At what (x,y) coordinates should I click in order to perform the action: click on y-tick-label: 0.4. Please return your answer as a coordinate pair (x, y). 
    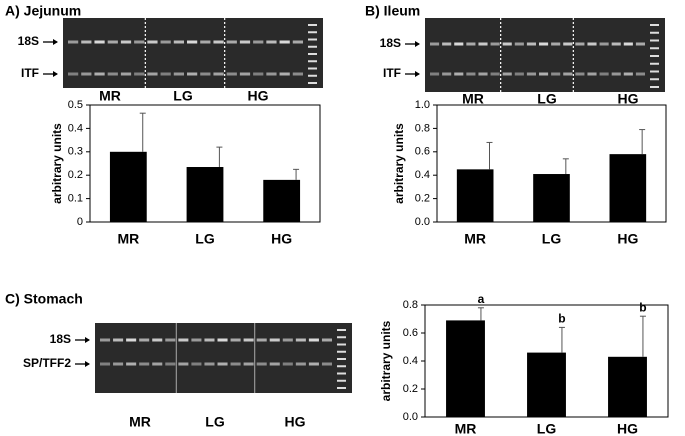
    Looking at the image, I should click on (422, 175).